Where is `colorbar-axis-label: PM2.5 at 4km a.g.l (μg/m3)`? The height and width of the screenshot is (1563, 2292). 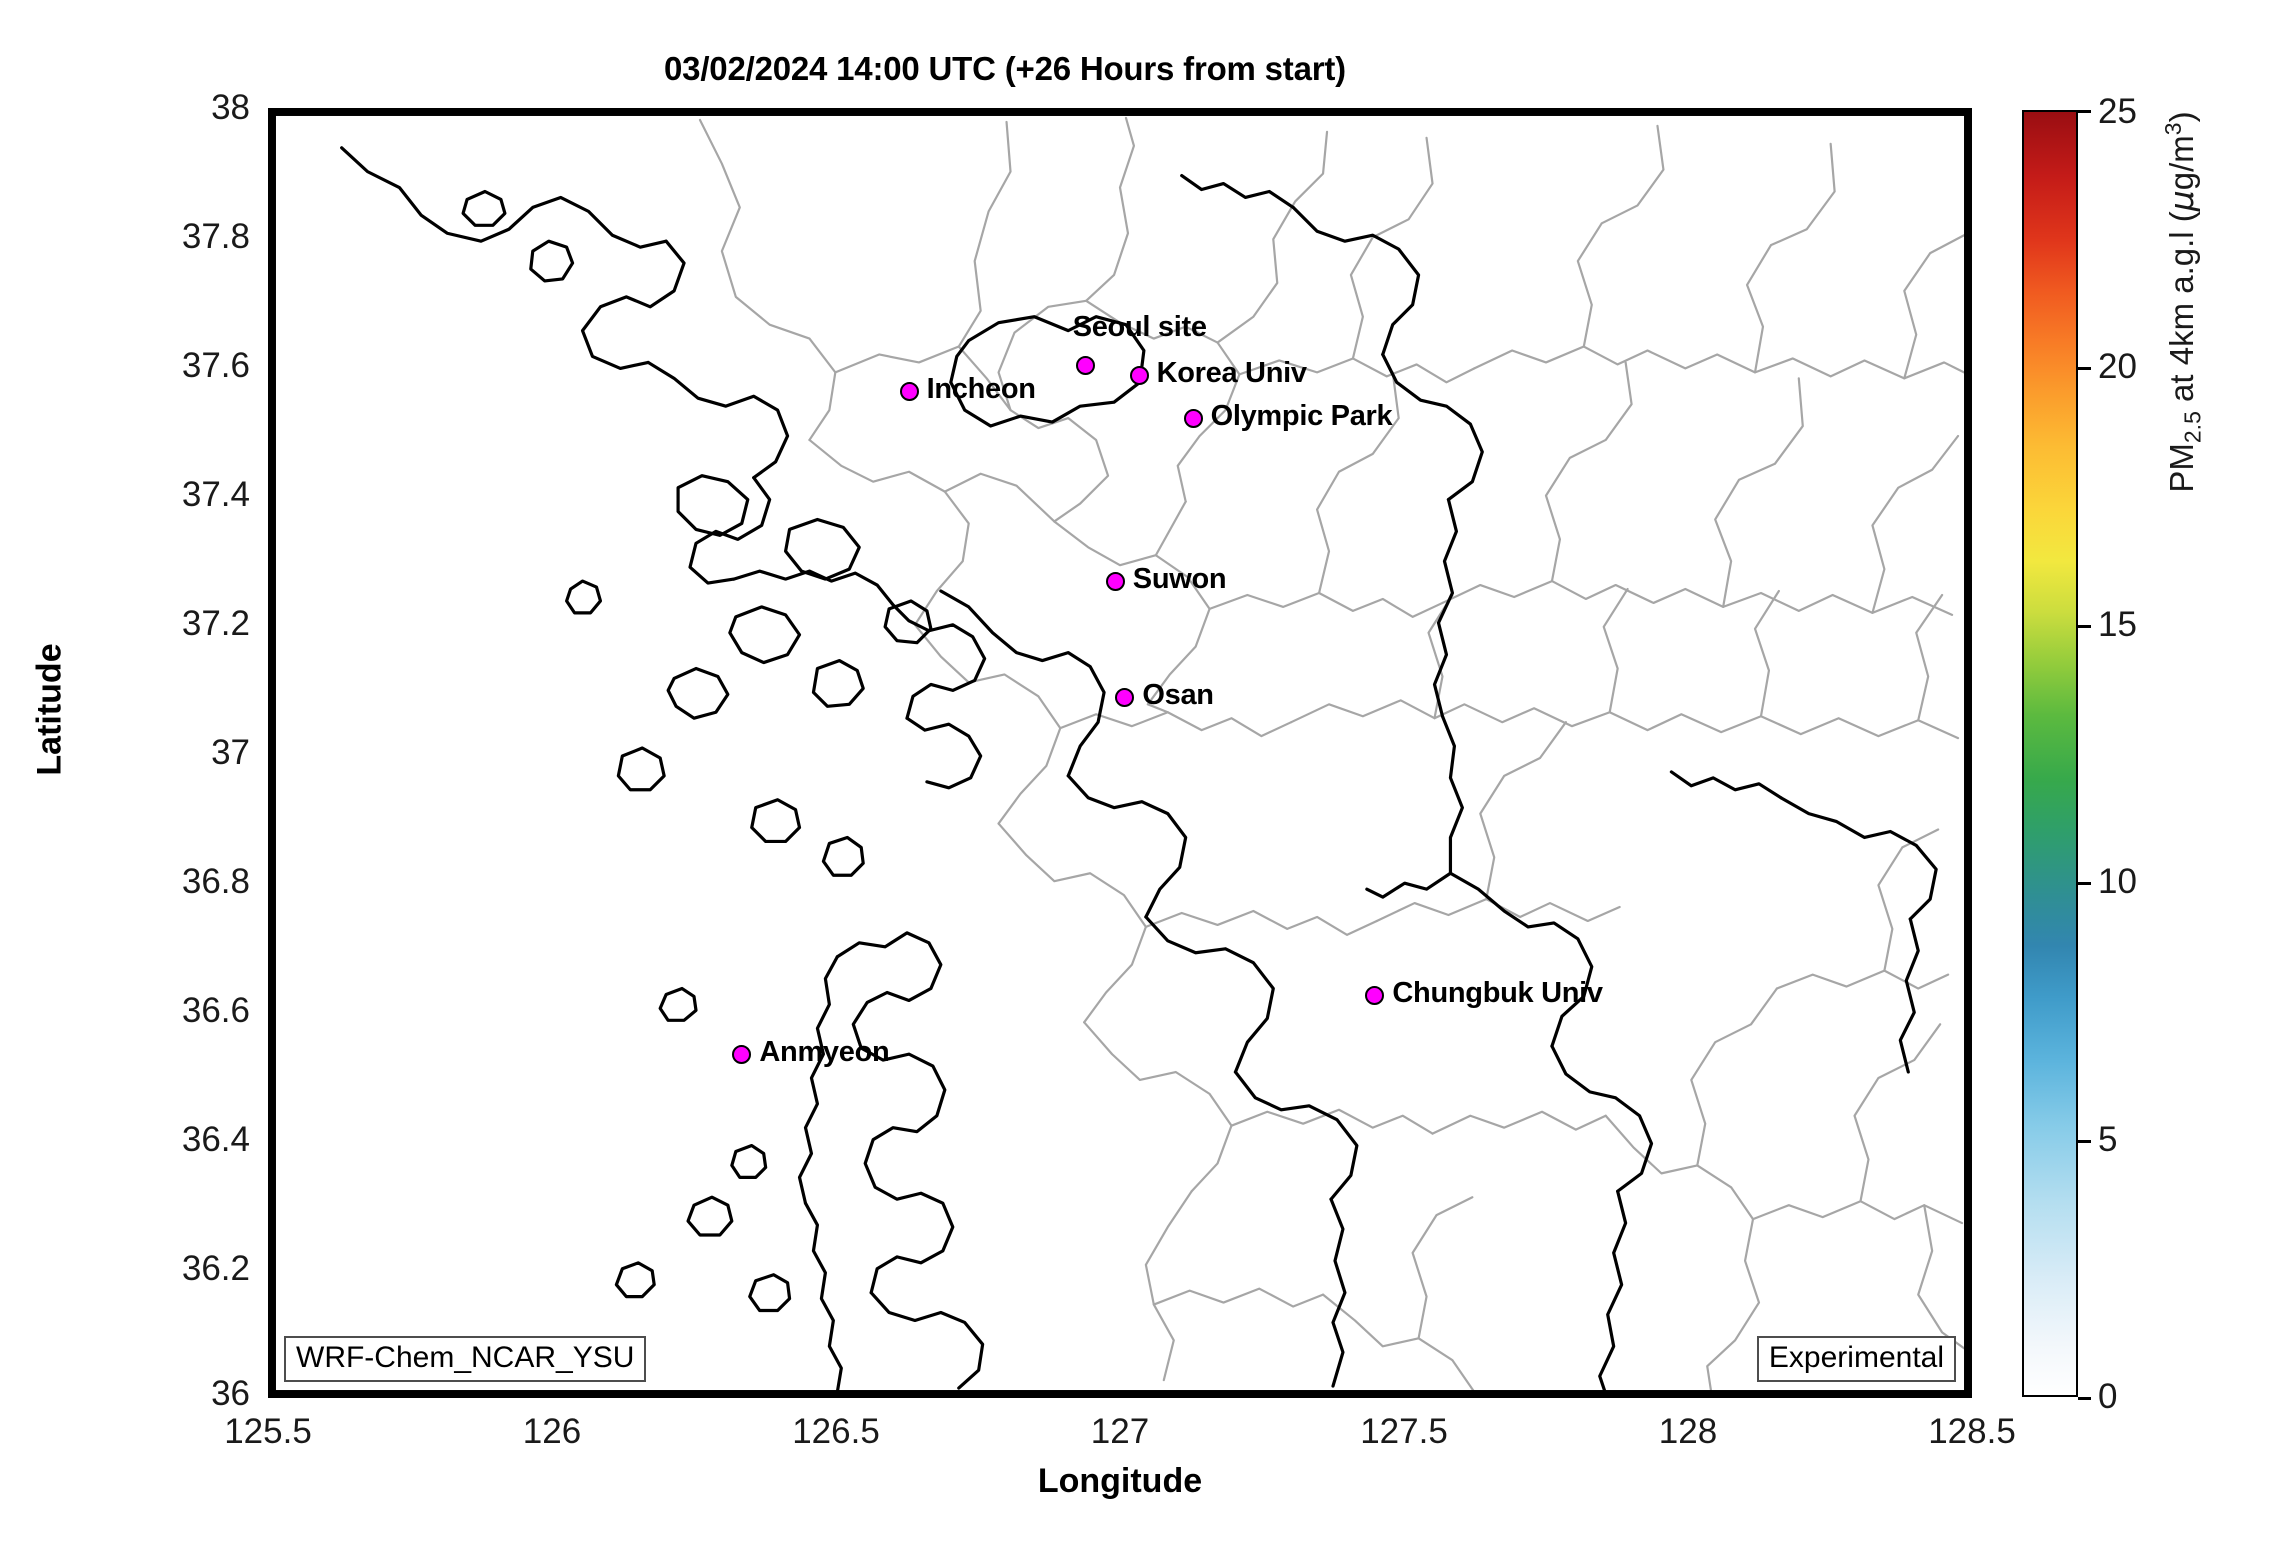
colorbar-axis-label: PM2.5 at 4km a.g.l (μg/m3) is located at coordinates (2183, 376).